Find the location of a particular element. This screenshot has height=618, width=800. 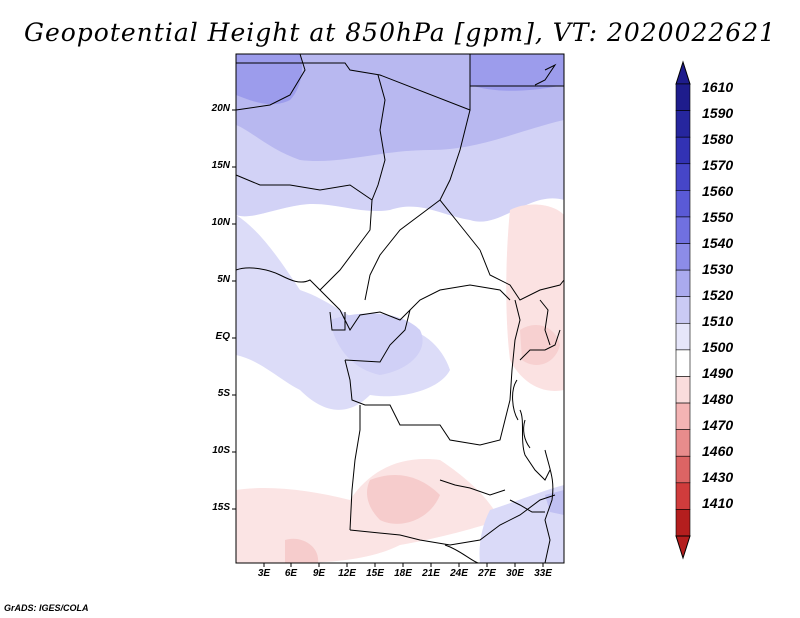

colorbar-label: 1500 is located at coordinates (718, 347).